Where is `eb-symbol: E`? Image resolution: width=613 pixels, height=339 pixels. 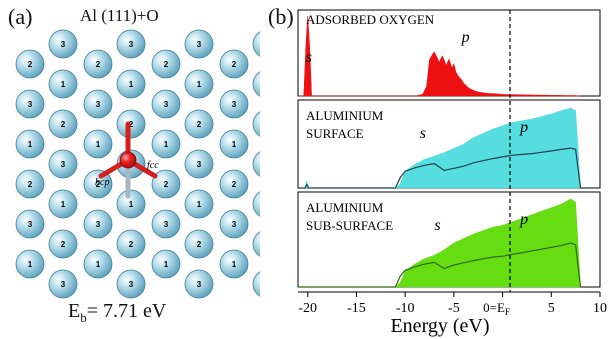 eb-symbol: E is located at coordinates (74, 311).